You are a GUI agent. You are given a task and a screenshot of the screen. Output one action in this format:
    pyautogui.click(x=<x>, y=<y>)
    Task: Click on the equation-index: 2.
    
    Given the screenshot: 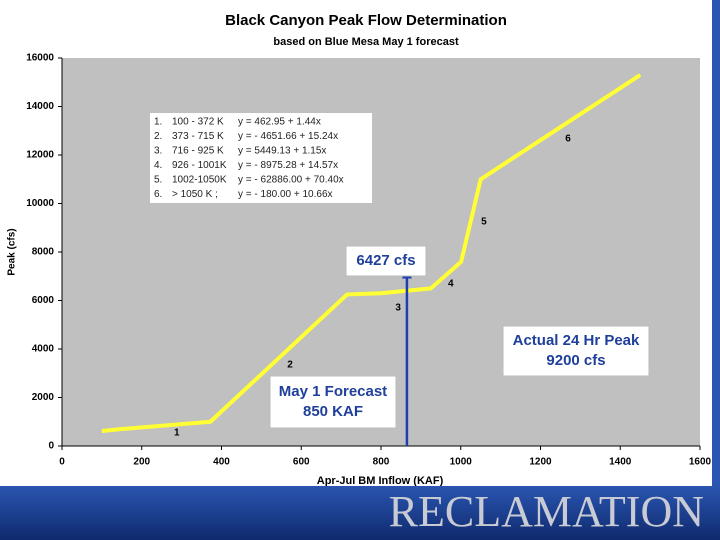 What is the action you would take?
    pyautogui.click(x=158, y=136)
    